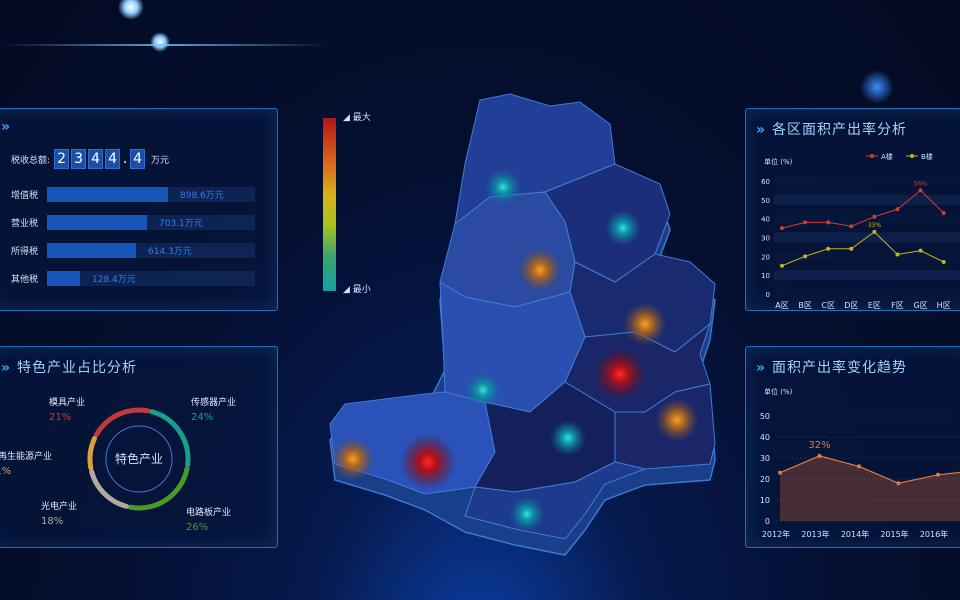 This screenshot has width=960, height=600. Describe the element at coordinates (79, 159) in the screenshot. I see `tax-total-digit: 3` at that location.